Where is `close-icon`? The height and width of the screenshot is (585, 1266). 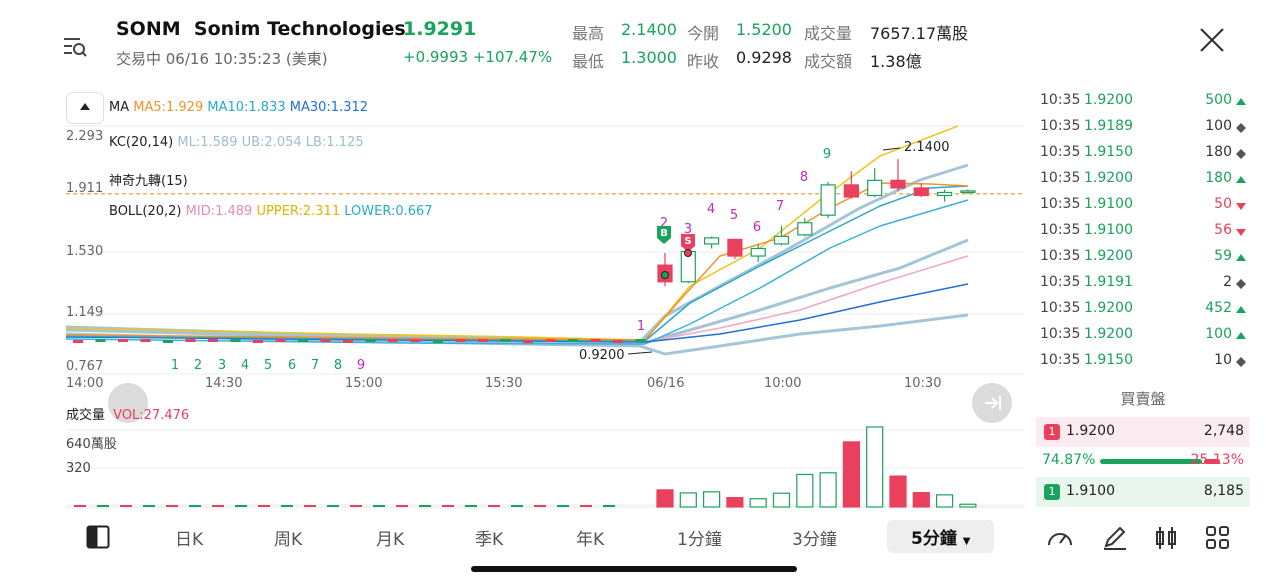 close-icon is located at coordinates (1212, 40).